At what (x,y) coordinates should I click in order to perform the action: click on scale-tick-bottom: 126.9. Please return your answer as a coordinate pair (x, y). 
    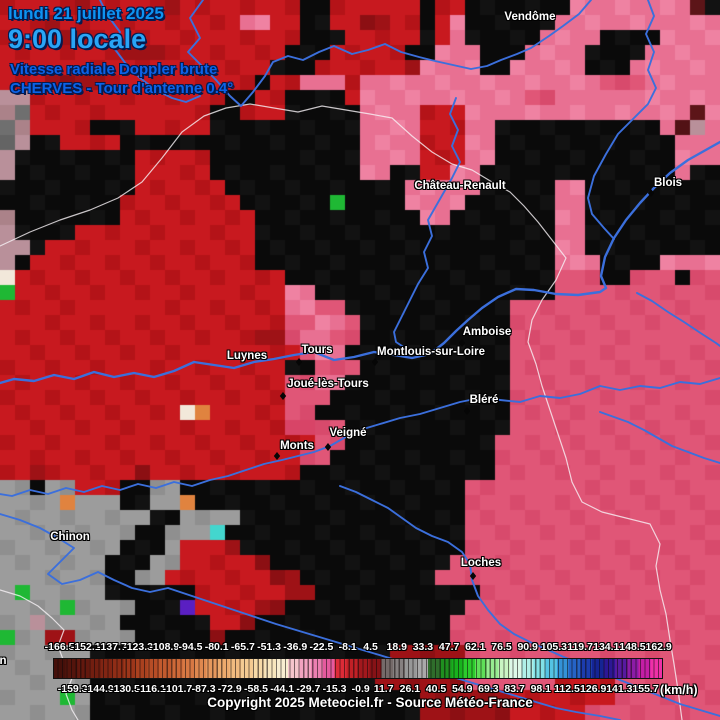
    Looking at the image, I should click on (593, 689).